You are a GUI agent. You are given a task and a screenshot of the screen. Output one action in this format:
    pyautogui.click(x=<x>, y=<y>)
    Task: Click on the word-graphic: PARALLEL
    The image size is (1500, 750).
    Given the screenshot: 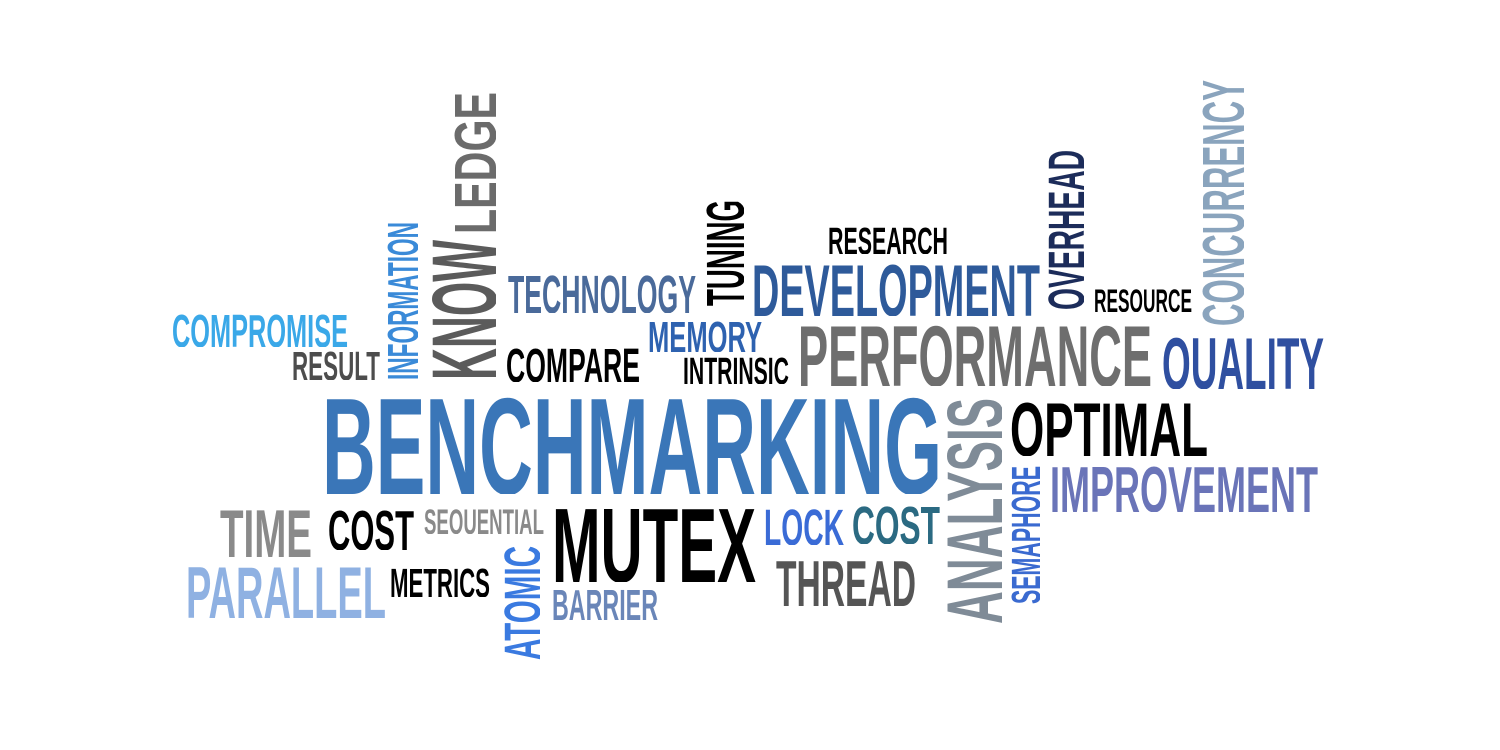 What is the action you would take?
    pyautogui.click(x=286, y=591)
    